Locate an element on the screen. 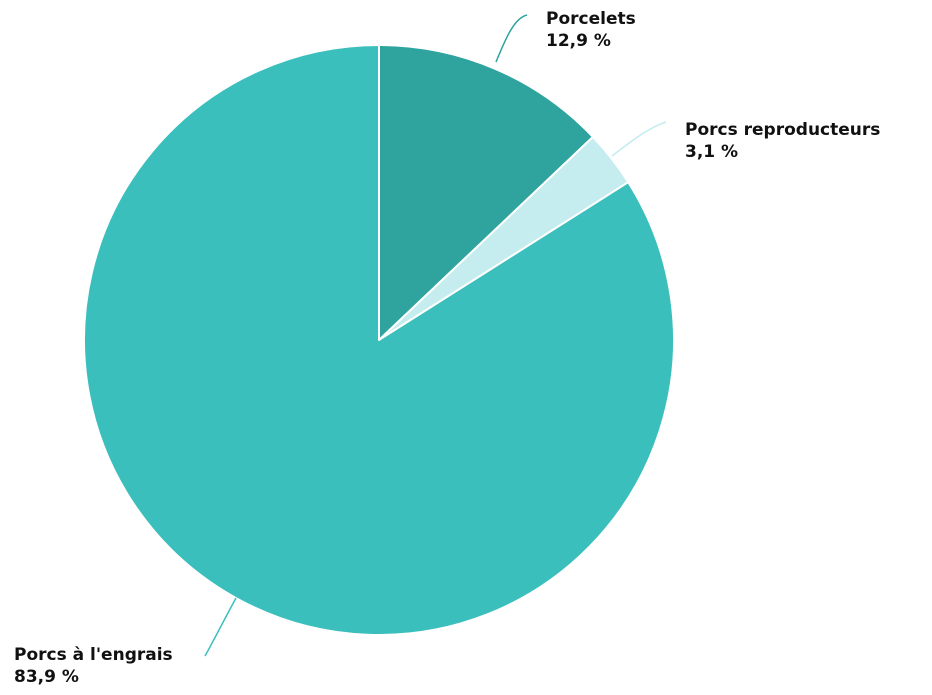  slice-label-value: 12,9 % is located at coordinates (578, 41).